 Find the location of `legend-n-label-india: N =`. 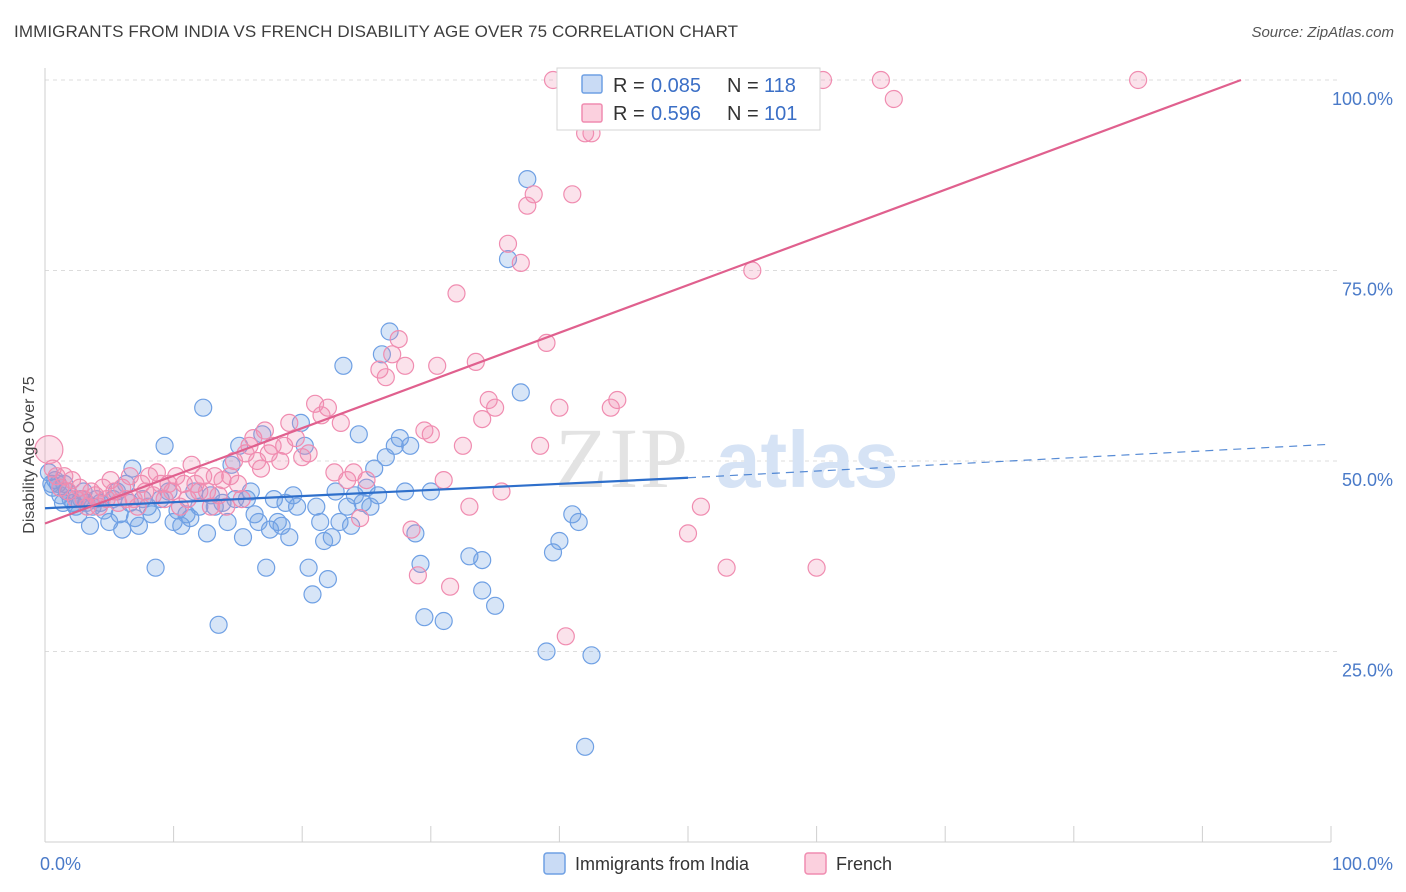

legend-n-label-india: N = is located at coordinates (743, 86).